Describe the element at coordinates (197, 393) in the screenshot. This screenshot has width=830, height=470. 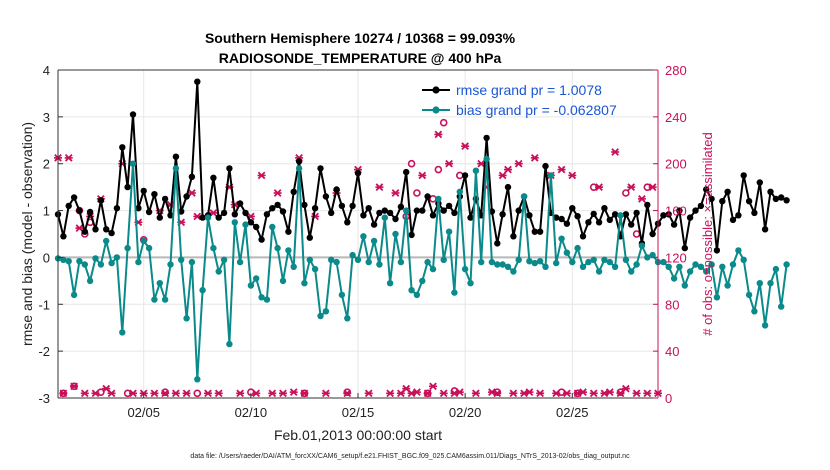
I see `obs-possible-marker` at that location.